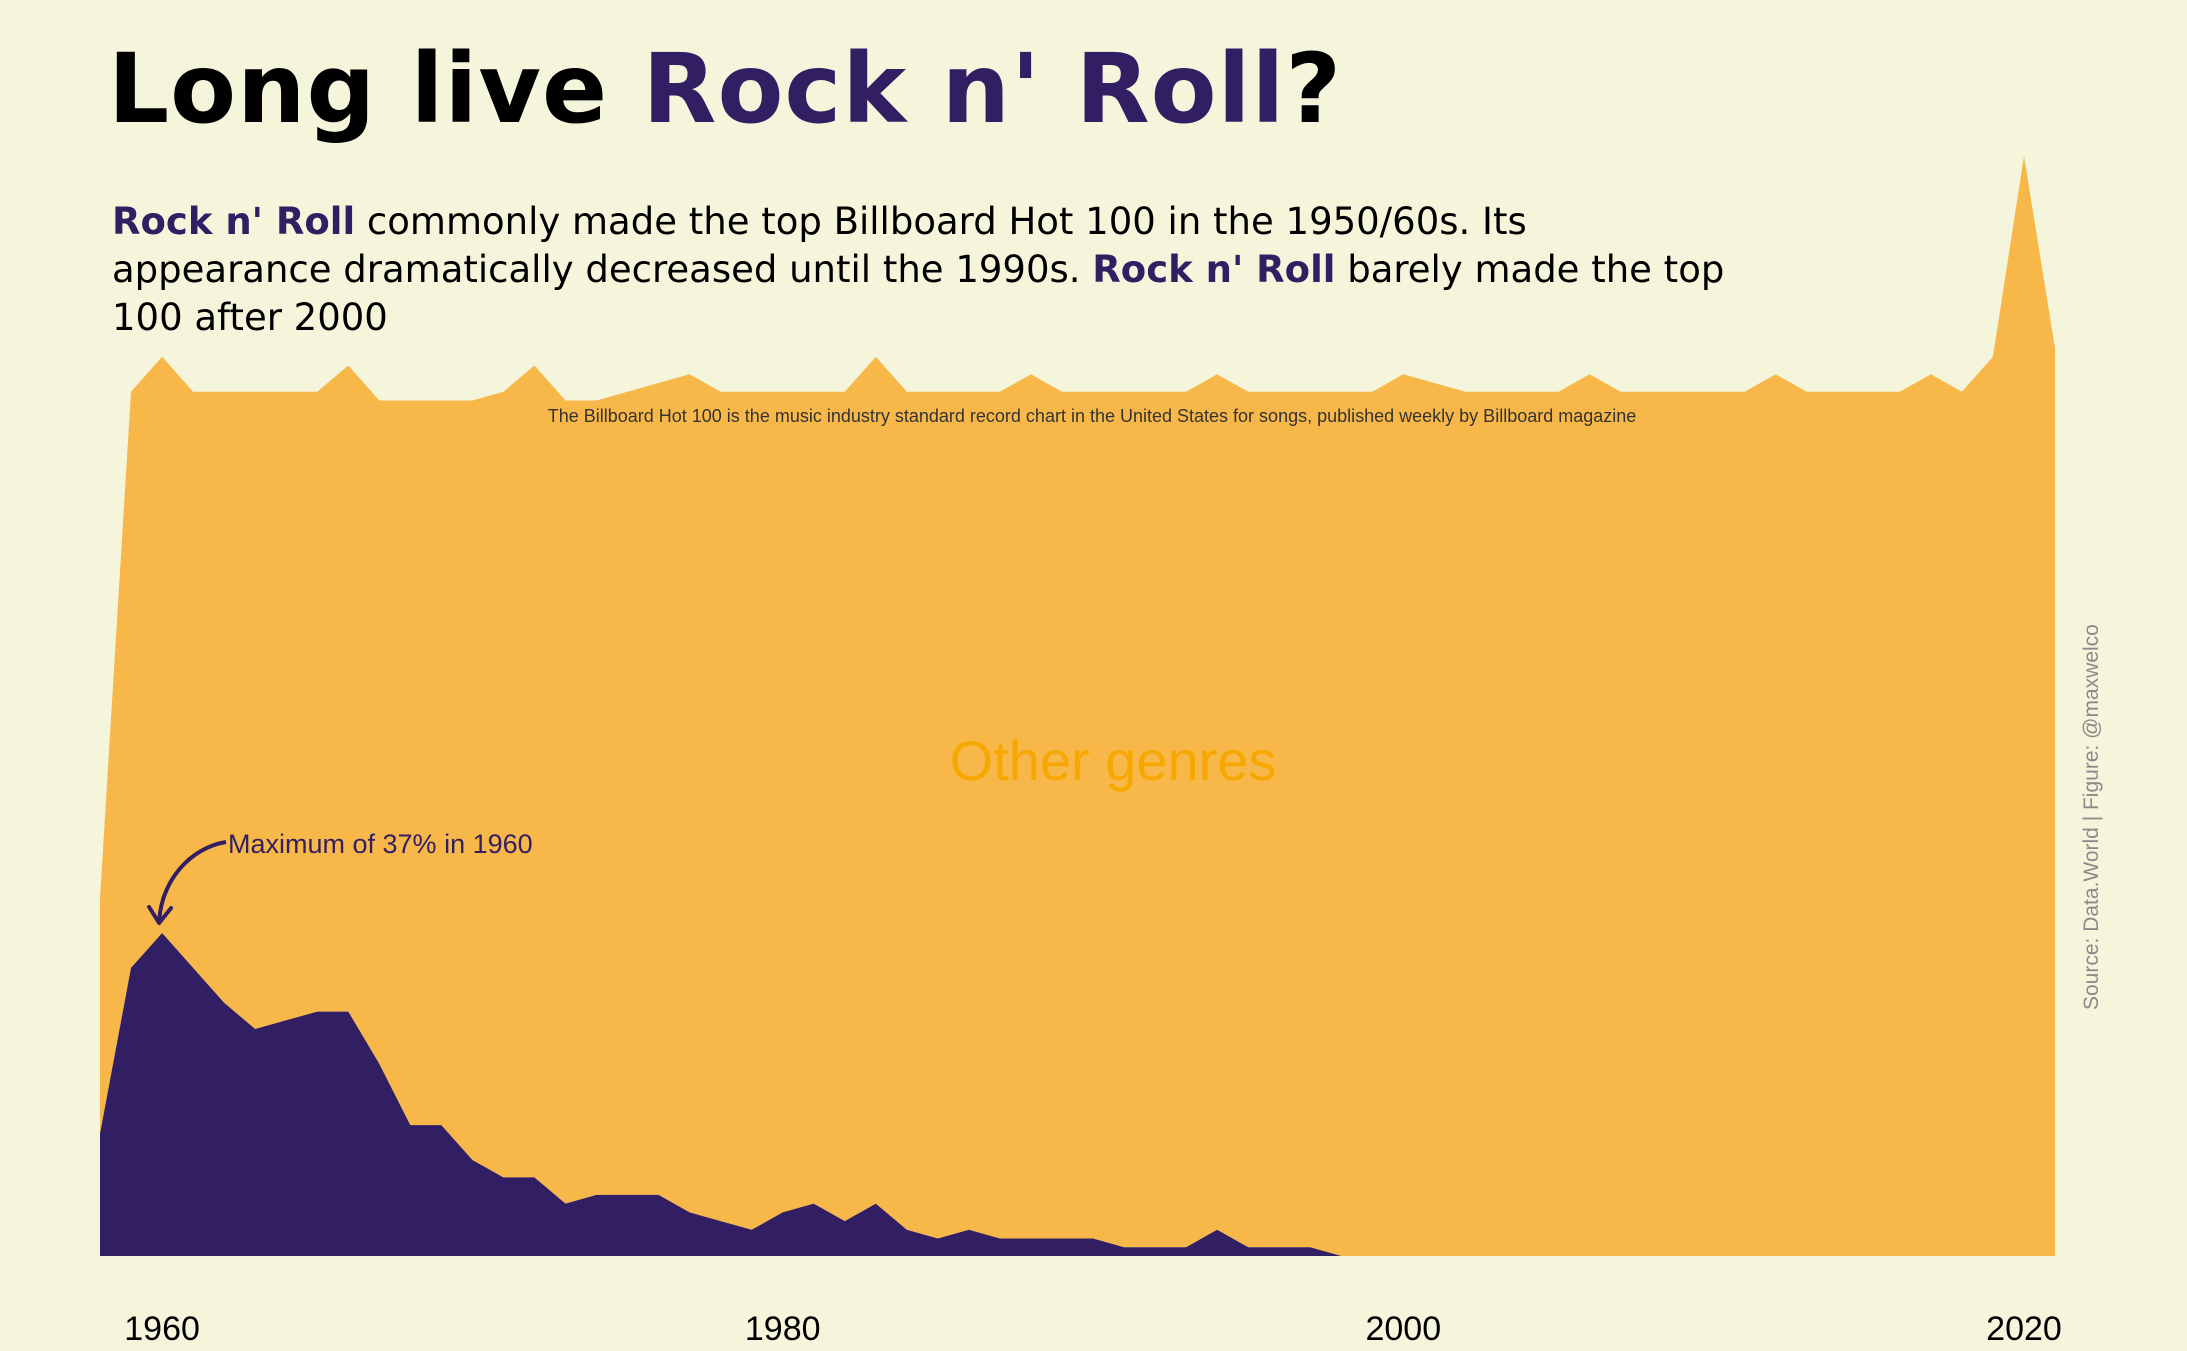  What do you see at coordinates (1093, 1329) in the screenshot?
I see `x-axis: 1960 1980 2000 2020` at bounding box center [1093, 1329].